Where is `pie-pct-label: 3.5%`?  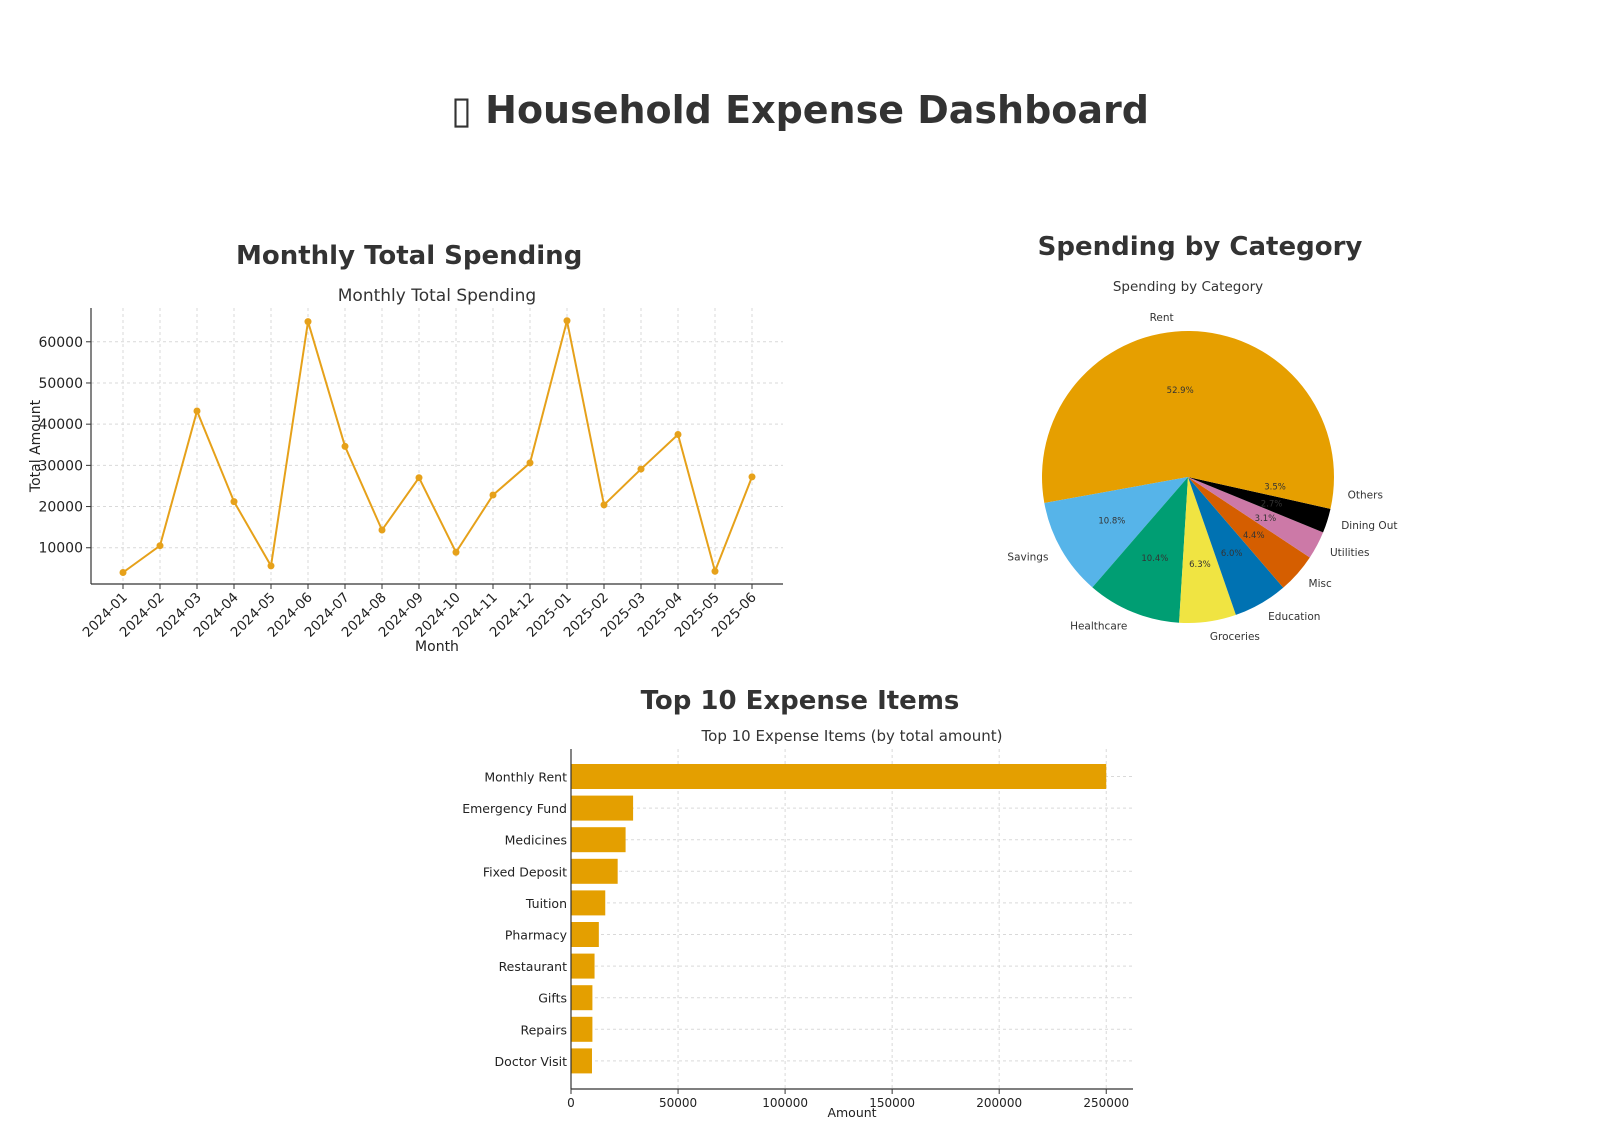
pie-pct-label: 3.5% is located at coordinates (1275, 488).